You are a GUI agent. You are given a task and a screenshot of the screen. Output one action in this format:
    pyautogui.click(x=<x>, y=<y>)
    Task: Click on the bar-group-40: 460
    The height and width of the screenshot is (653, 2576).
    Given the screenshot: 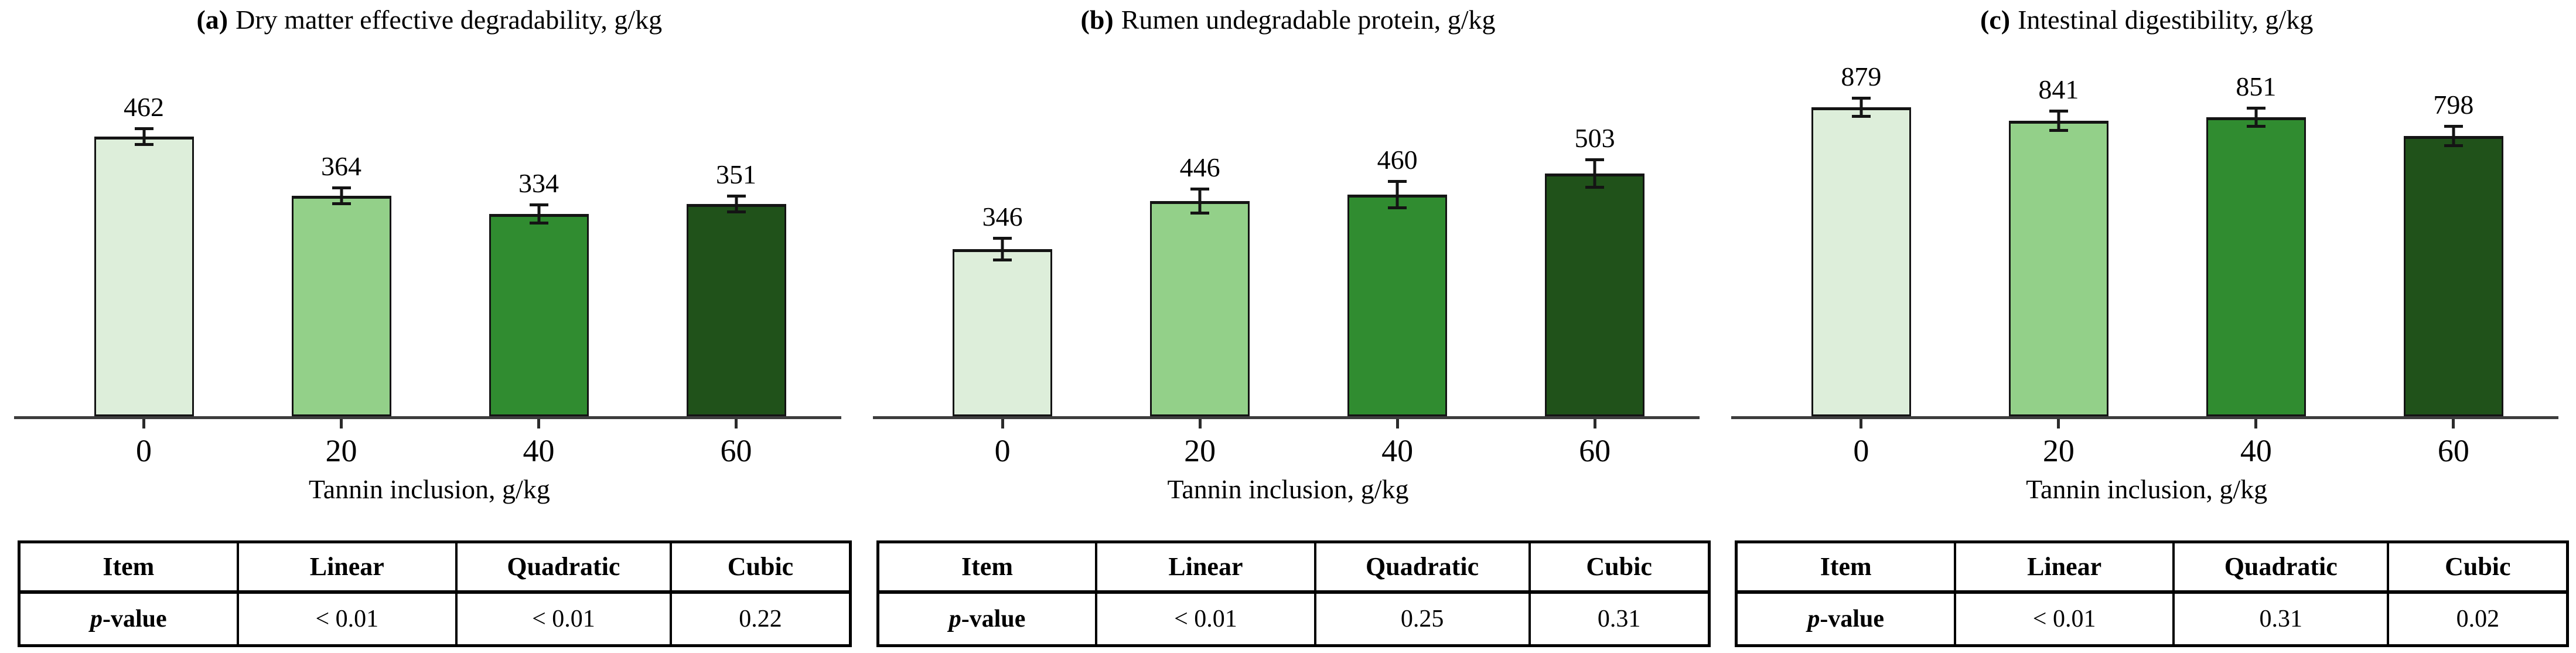 What is the action you would take?
    pyautogui.click(x=1397, y=281)
    